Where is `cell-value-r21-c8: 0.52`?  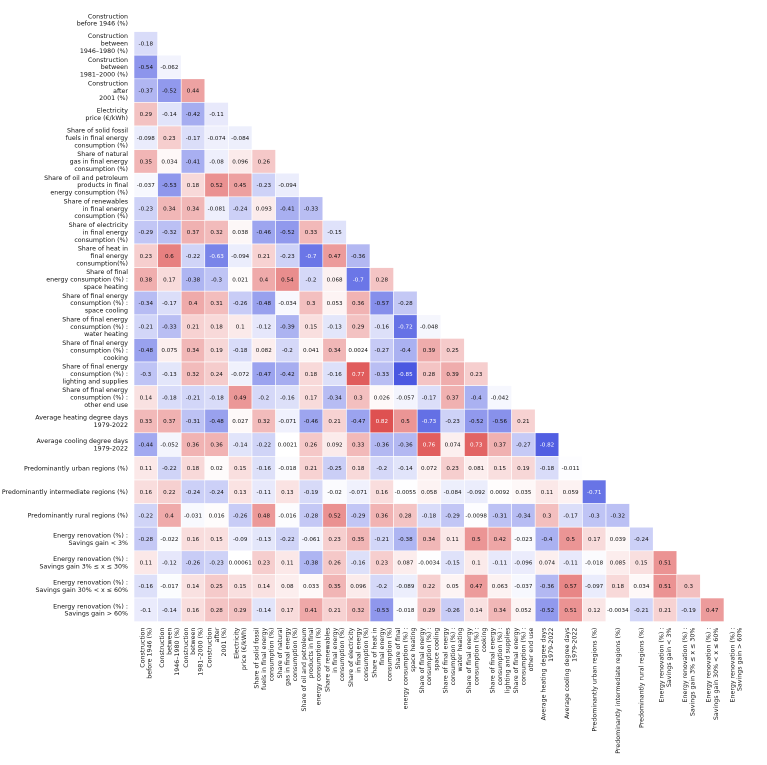 cell-value-r21-c8: 0.52 is located at coordinates (334, 516).